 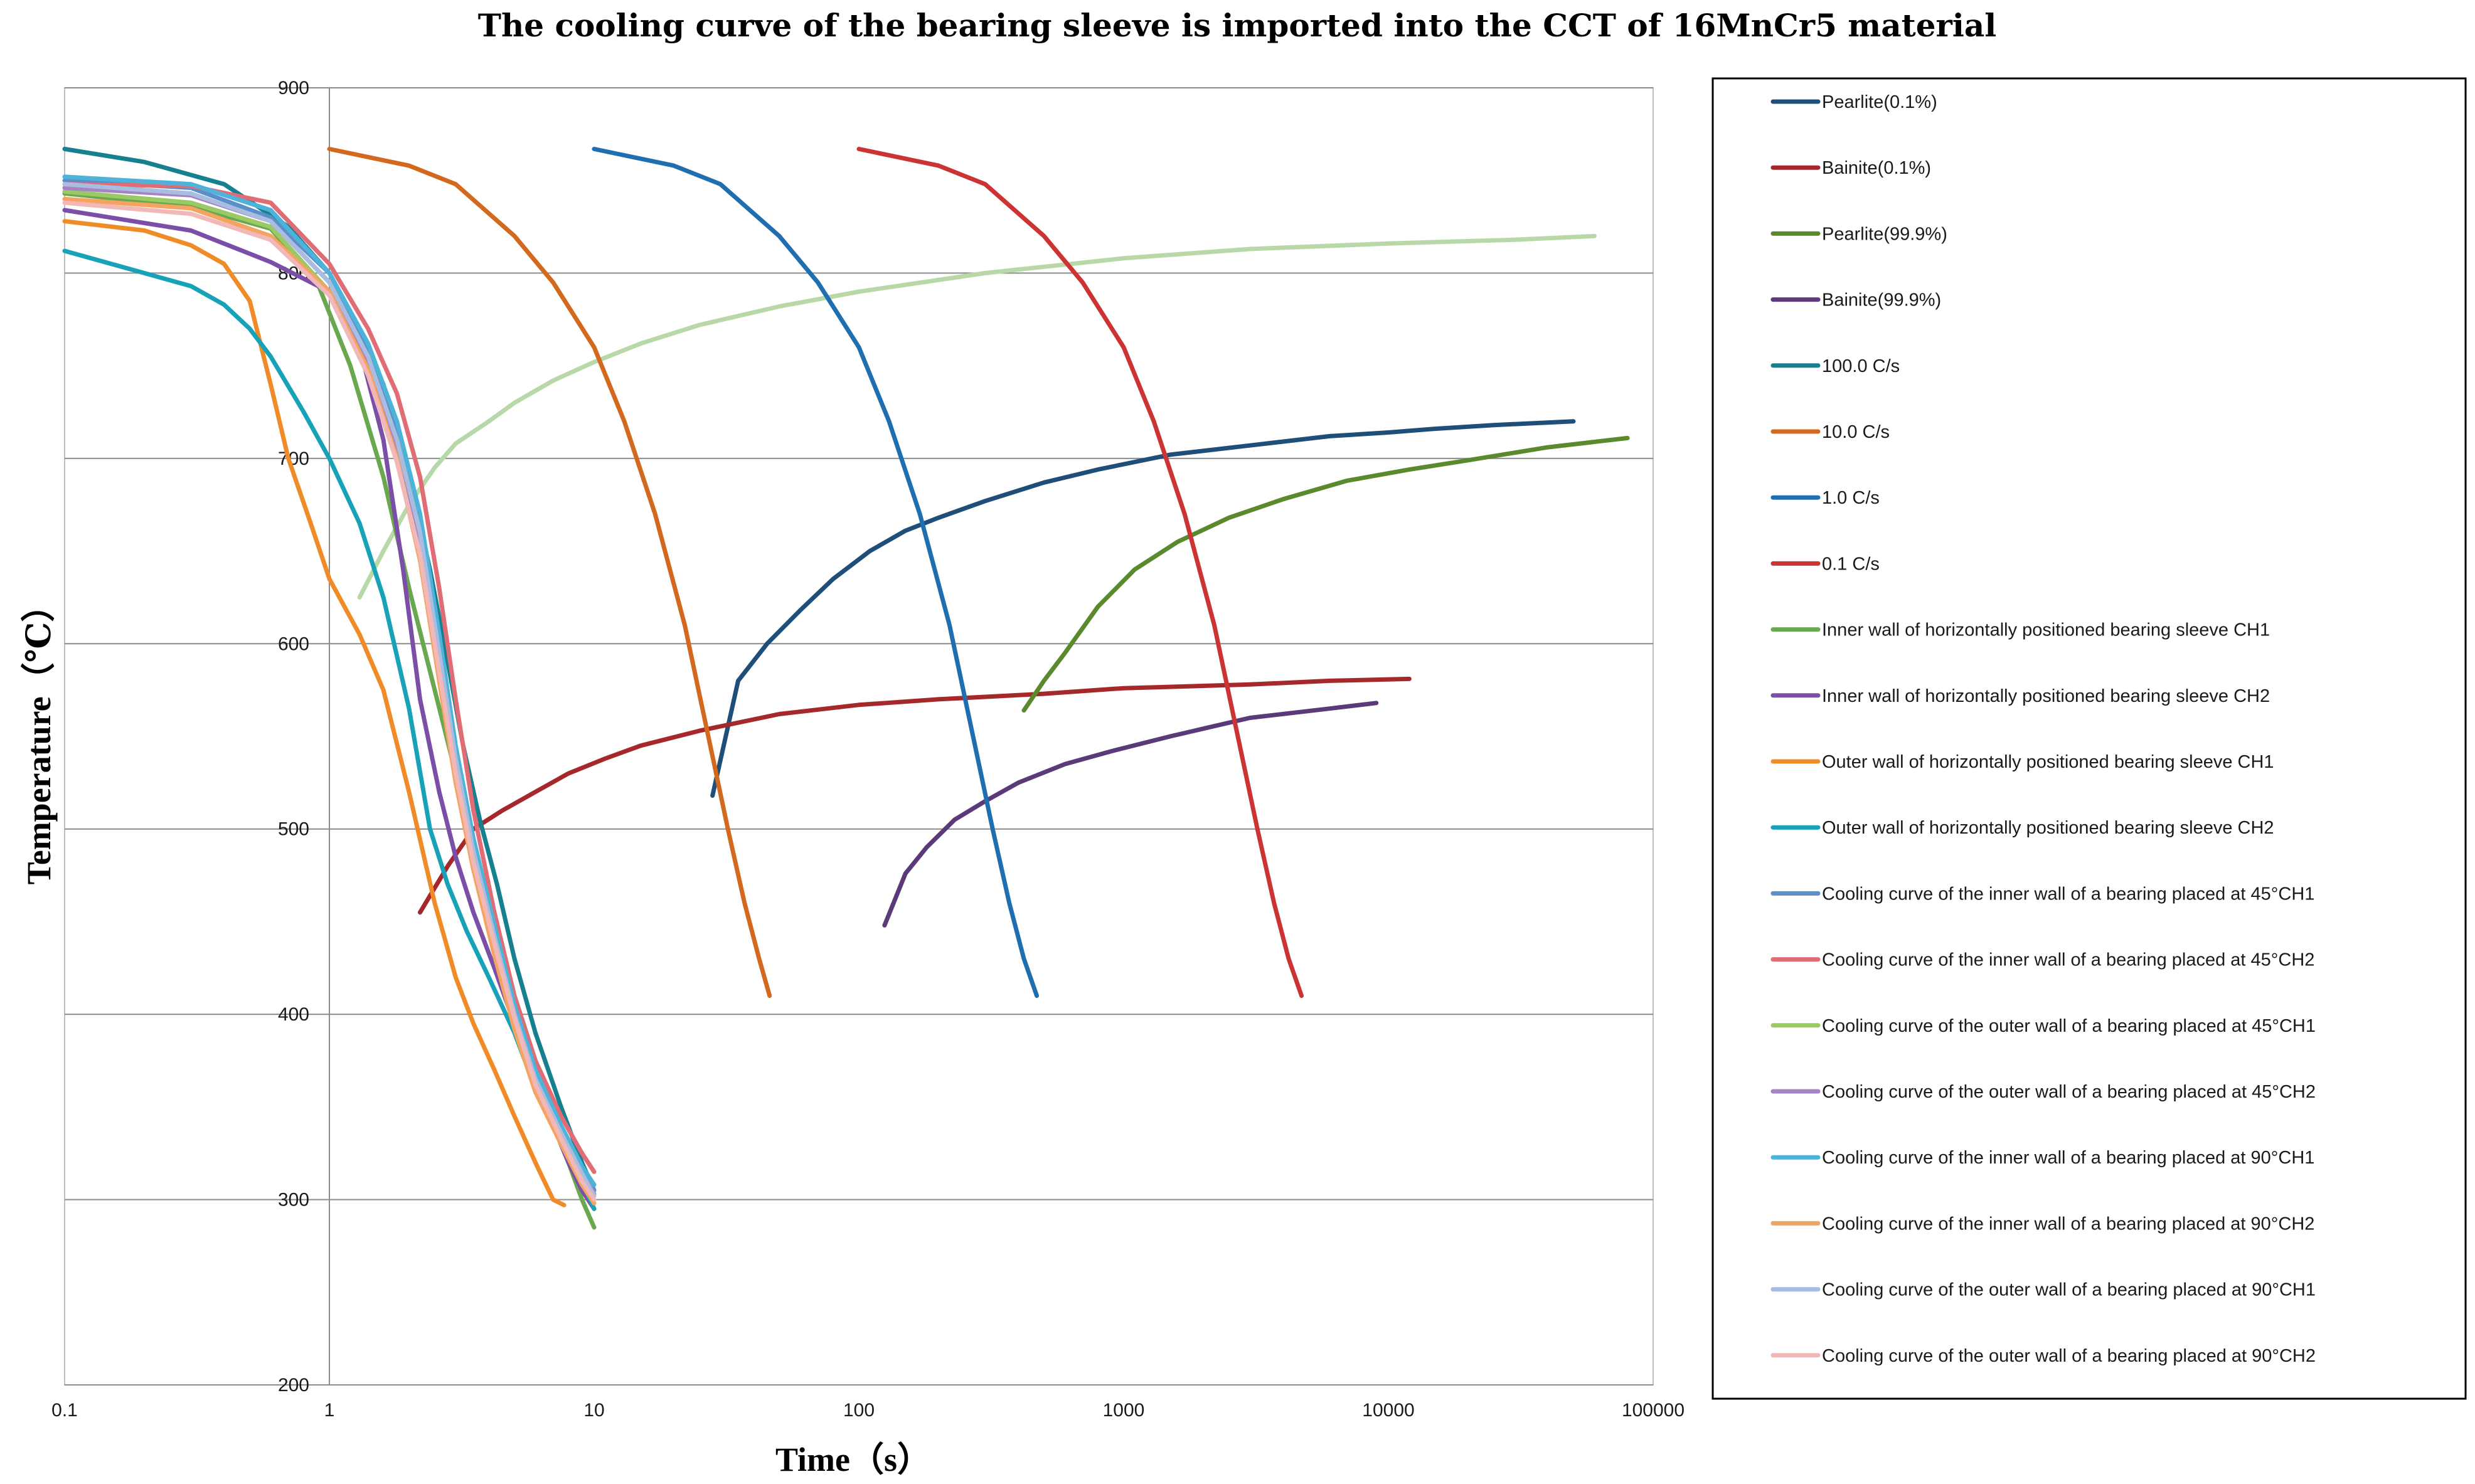 I want to click on y-tick-label: 300, so click(x=293, y=1200).